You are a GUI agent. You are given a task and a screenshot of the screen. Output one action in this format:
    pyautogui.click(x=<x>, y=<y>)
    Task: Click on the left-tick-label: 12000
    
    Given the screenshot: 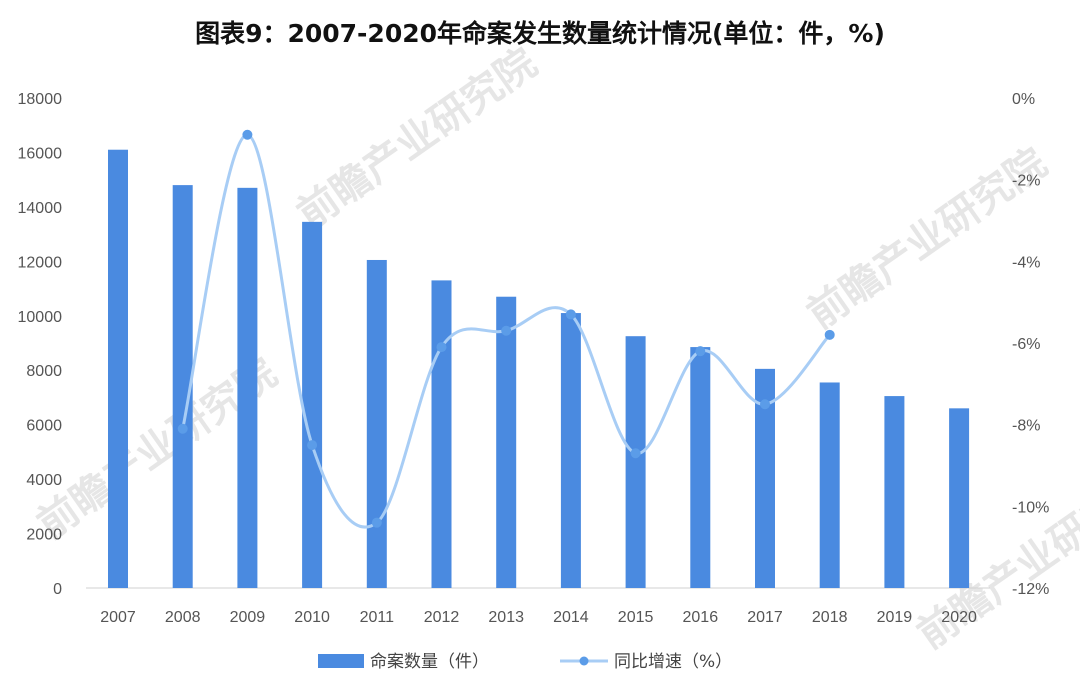 What is the action you would take?
    pyautogui.click(x=40, y=262)
    